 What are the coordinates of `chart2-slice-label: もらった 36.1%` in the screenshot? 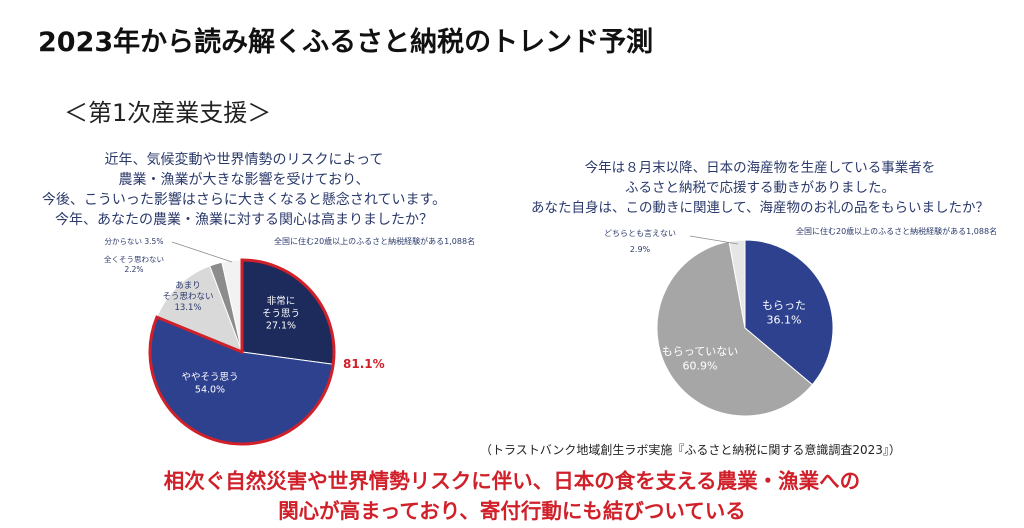 It's located at (784, 312).